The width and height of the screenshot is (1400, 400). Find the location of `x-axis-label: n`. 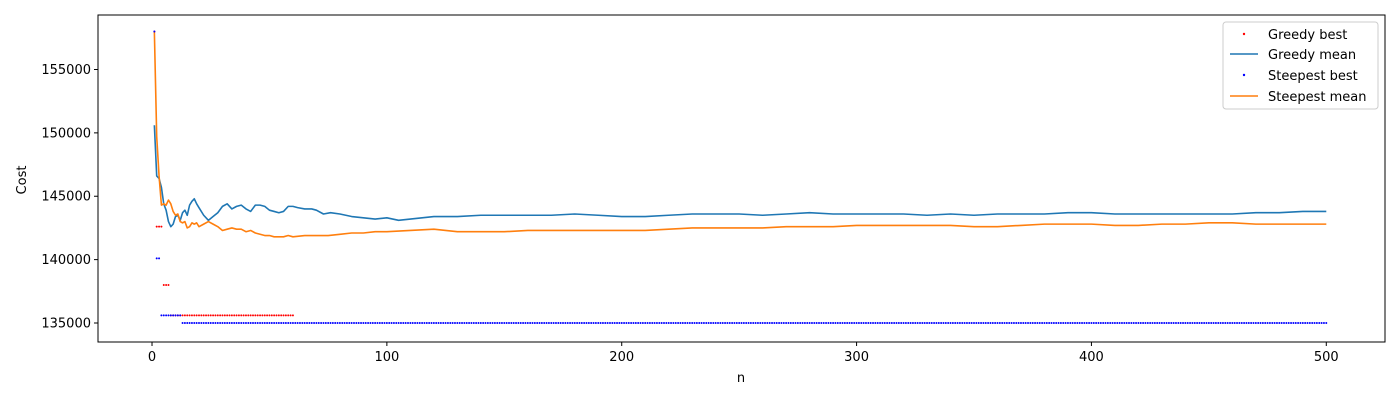

x-axis-label: n is located at coordinates (741, 378).